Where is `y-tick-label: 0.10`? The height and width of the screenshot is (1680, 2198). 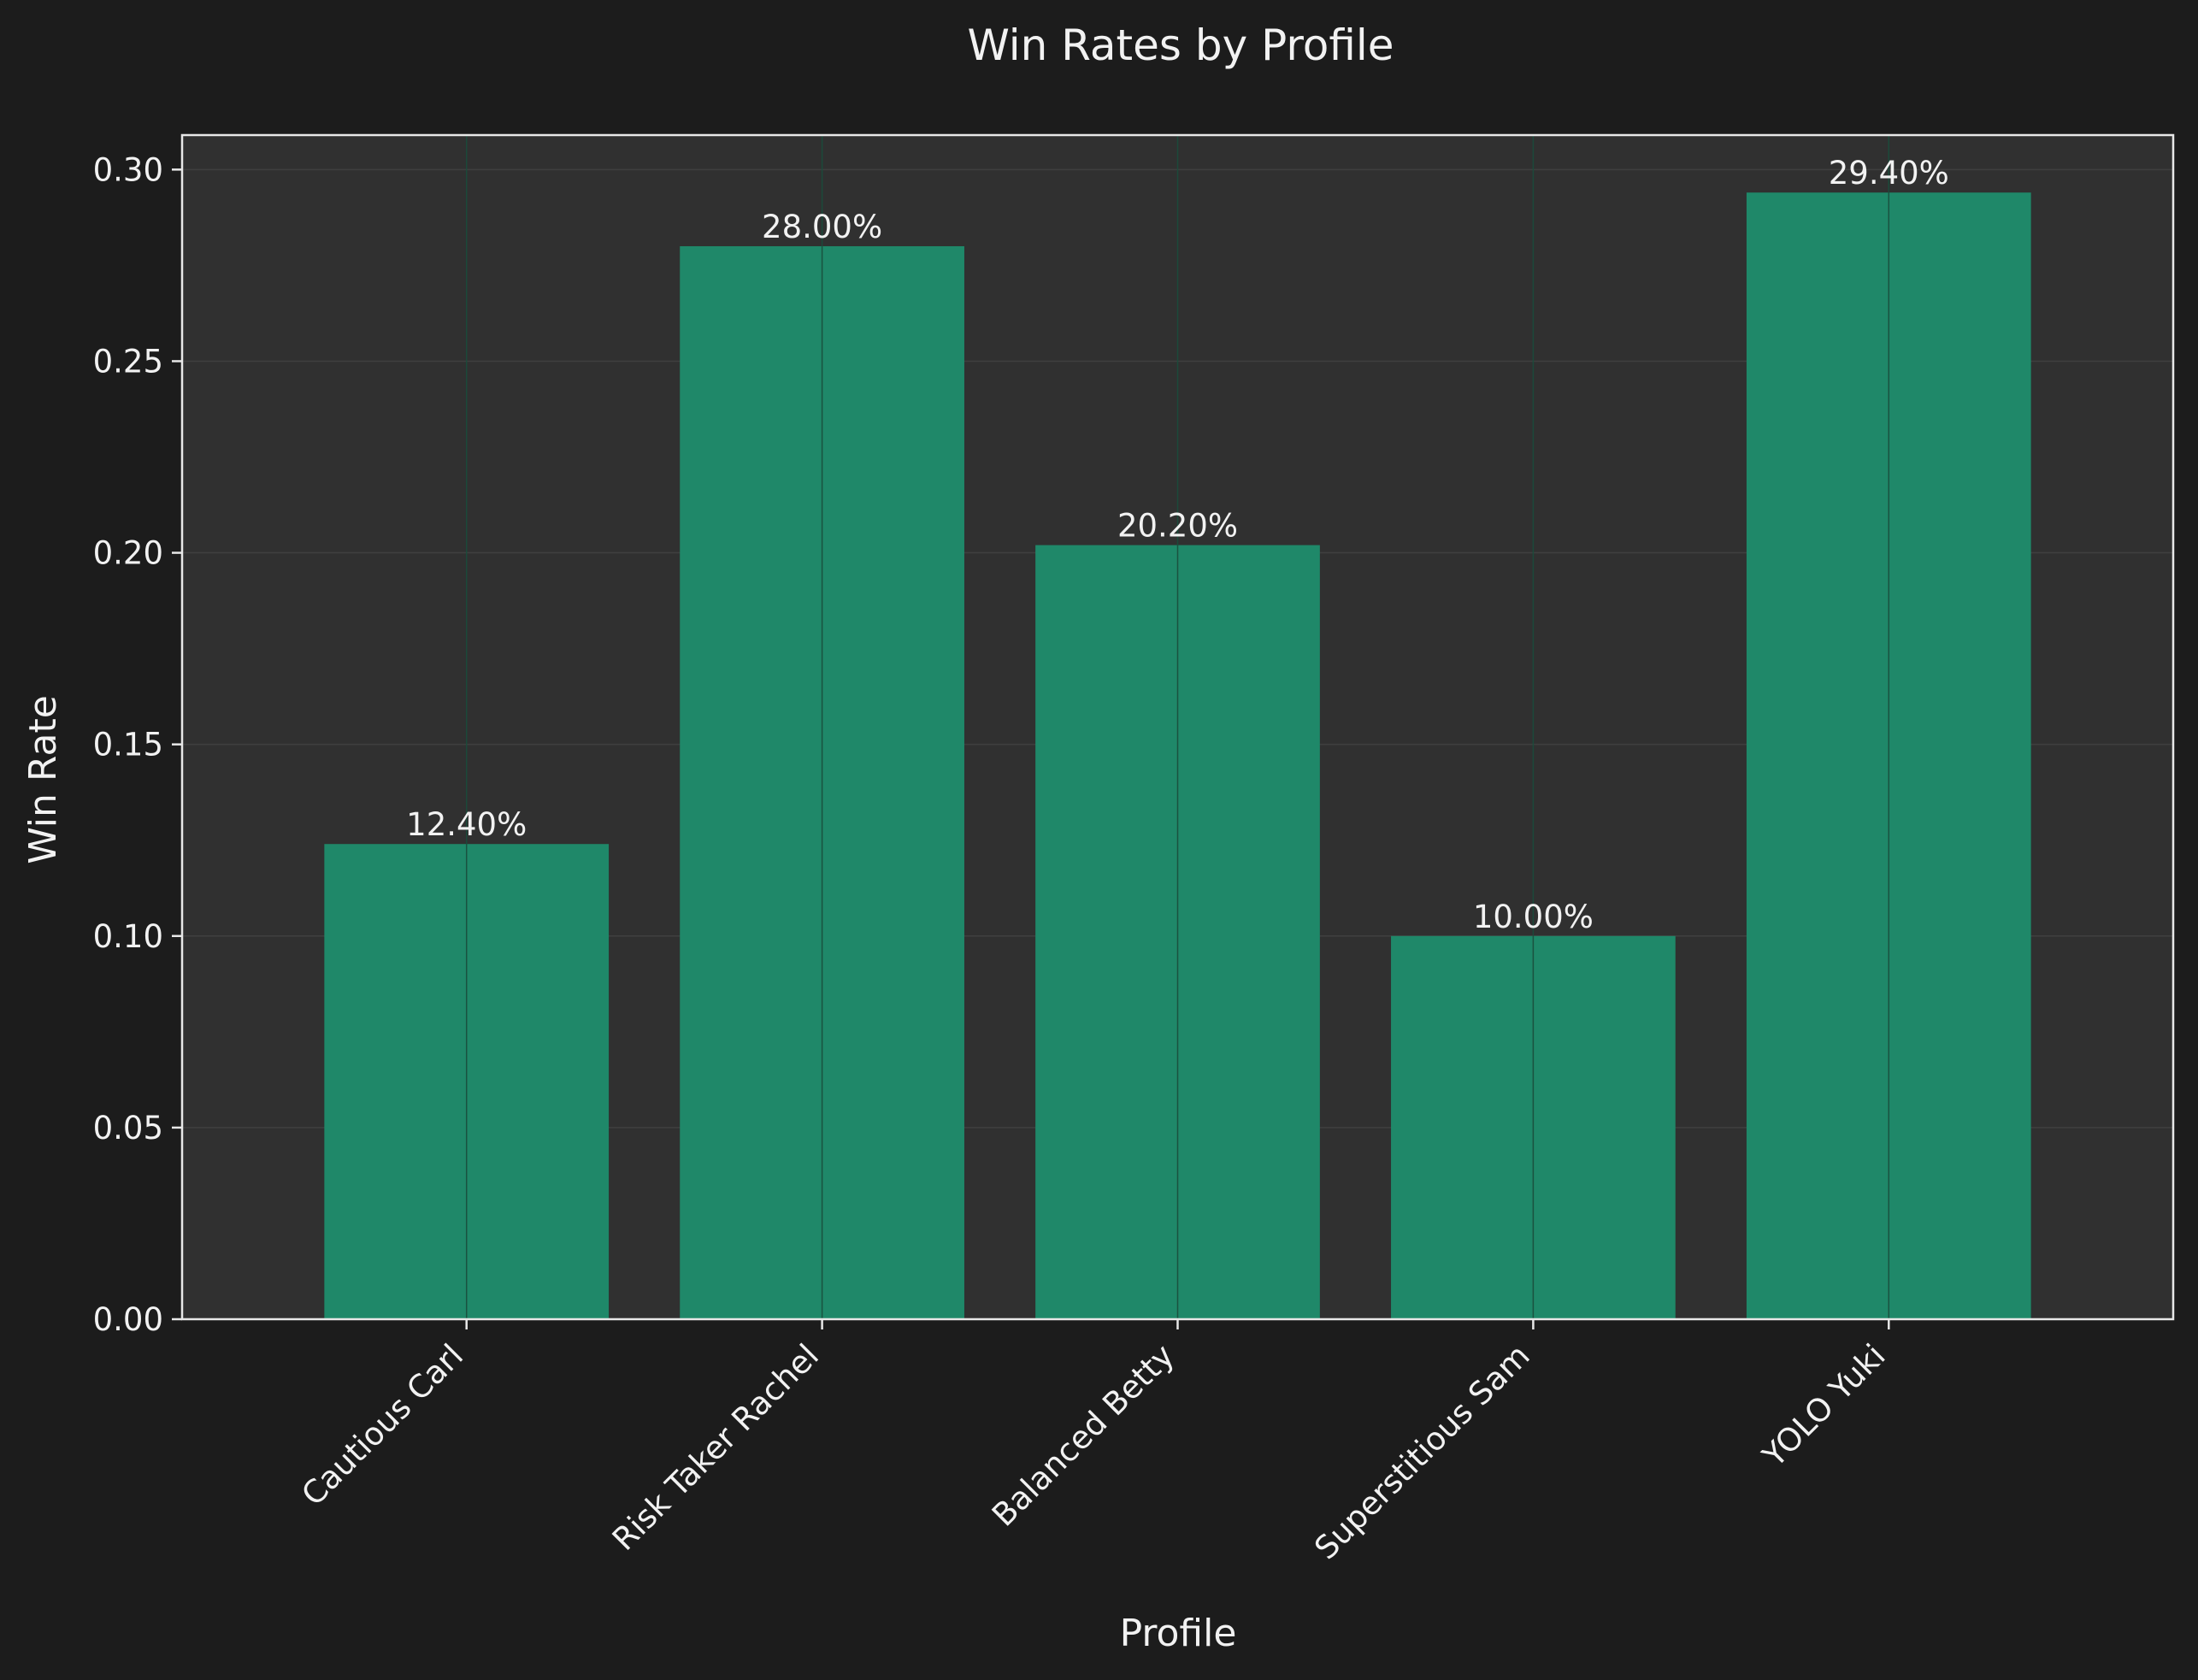
y-tick-label: 0.10 is located at coordinates (128, 936).